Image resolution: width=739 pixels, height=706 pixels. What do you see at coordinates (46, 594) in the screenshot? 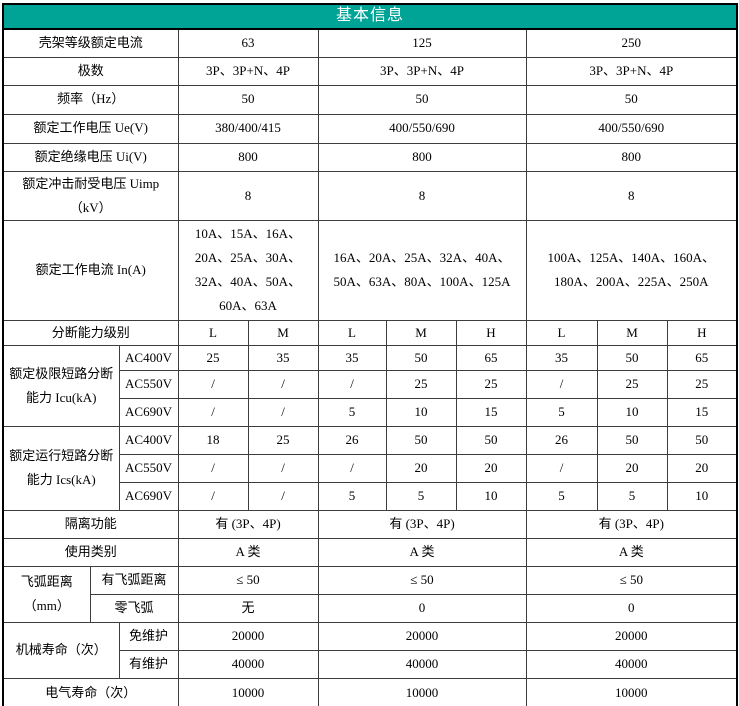
I see `row-label: 飞弧距离（mm）` at bounding box center [46, 594].